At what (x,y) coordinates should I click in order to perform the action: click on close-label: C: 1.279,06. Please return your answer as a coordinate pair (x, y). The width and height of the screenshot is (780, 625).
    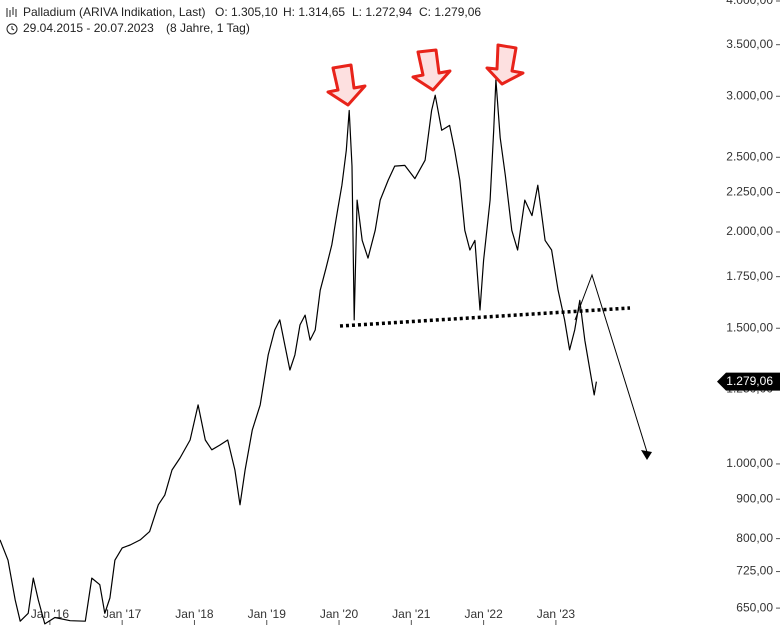
    Looking at the image, I should click on (450, 12).